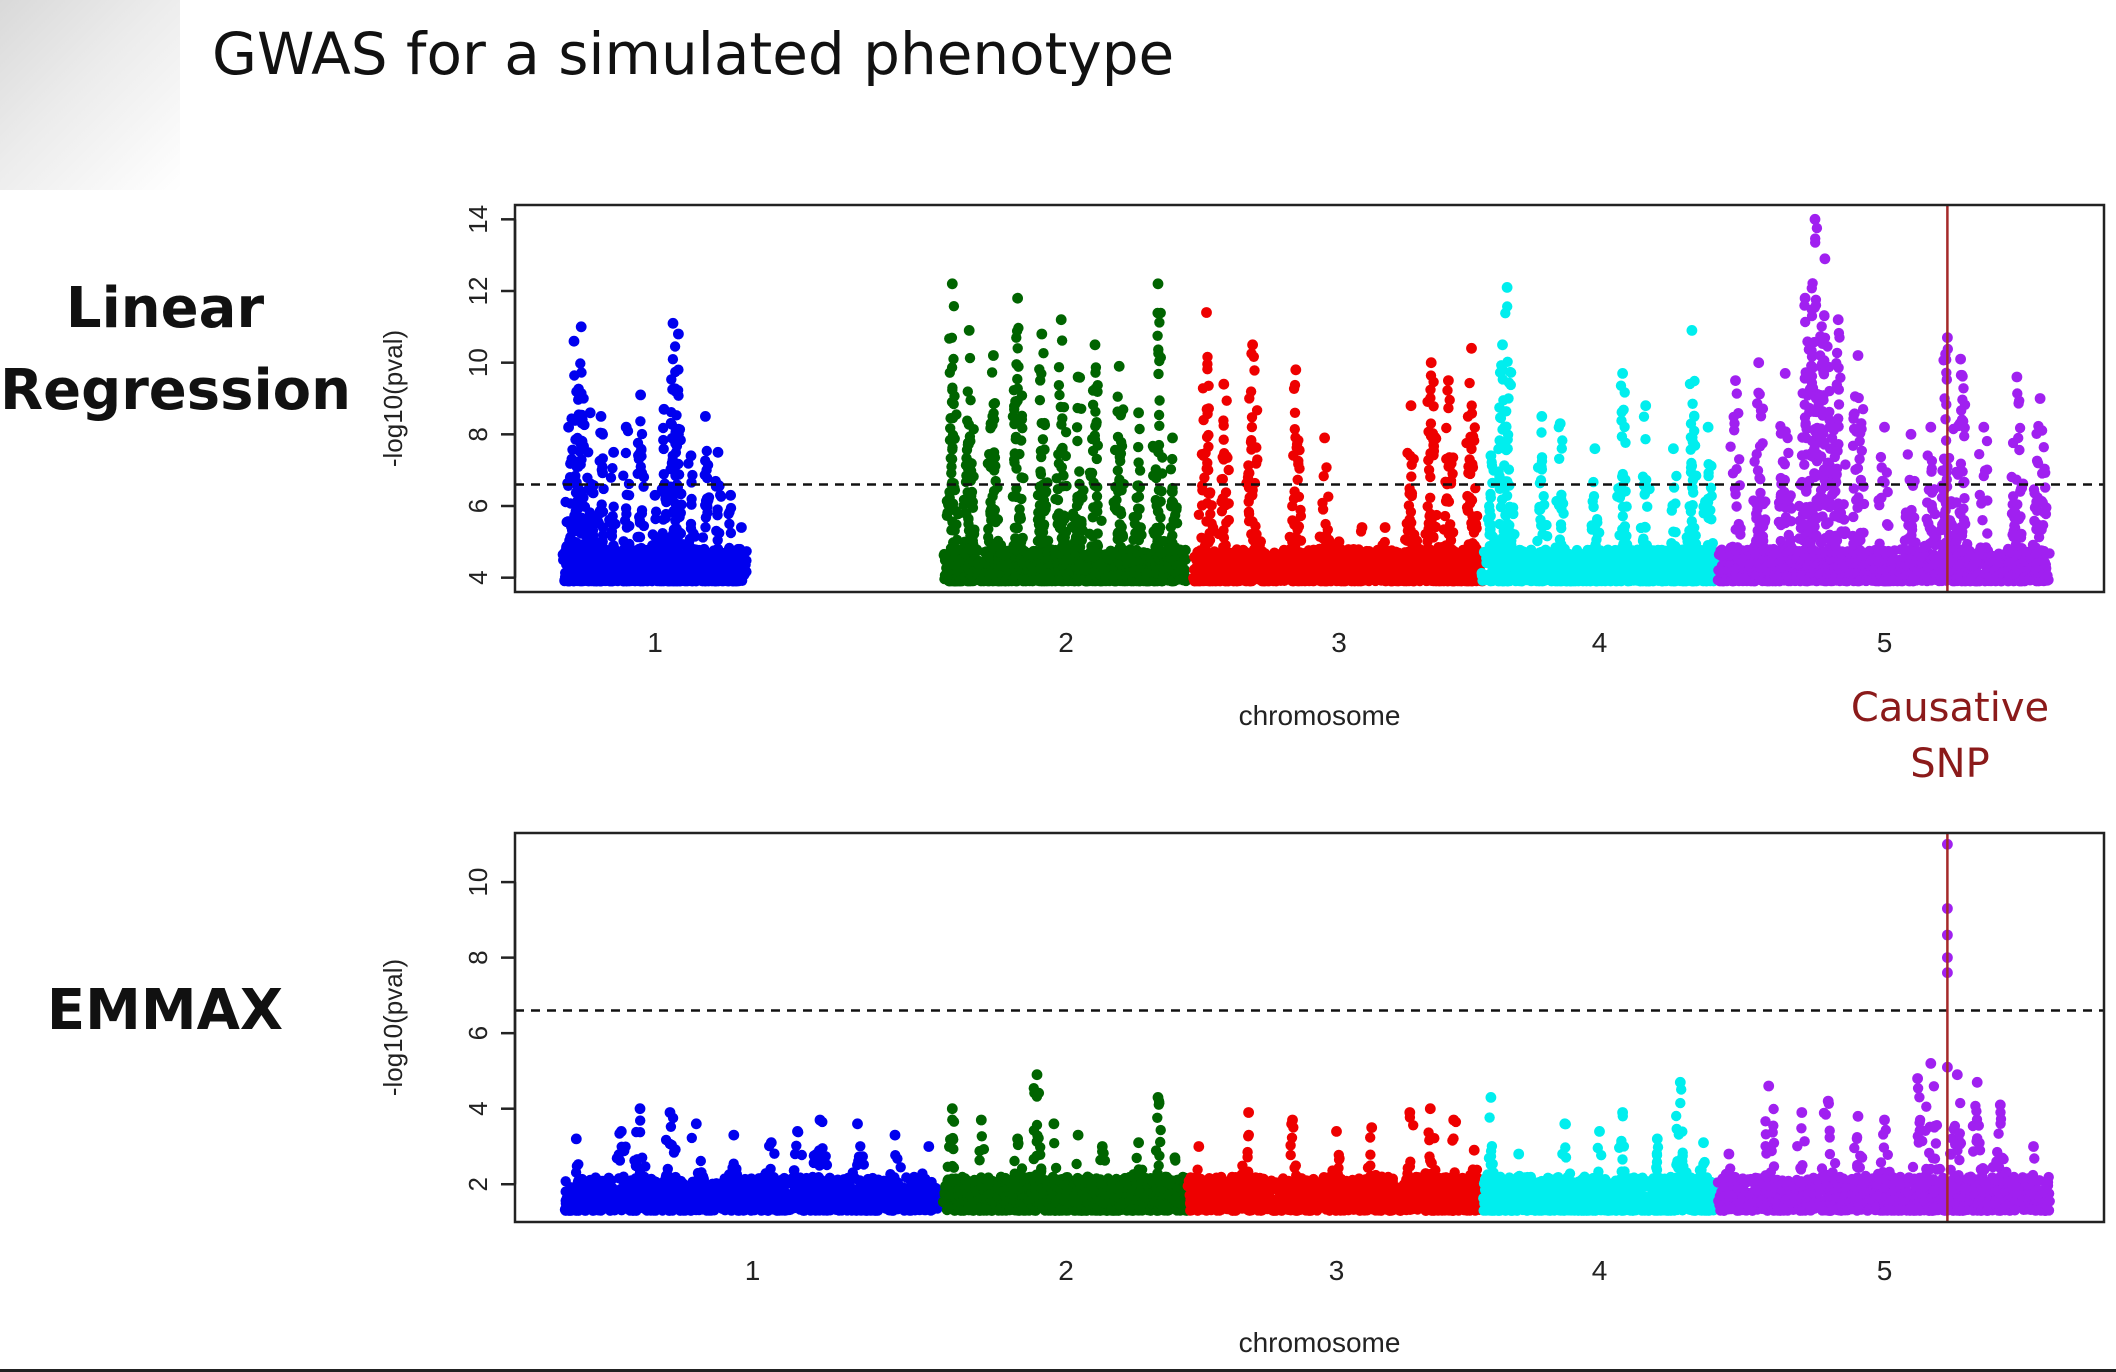  Describe the element at coordinates (1065, 432) in the screenshot. I see `chromosome-2-points` at that location.